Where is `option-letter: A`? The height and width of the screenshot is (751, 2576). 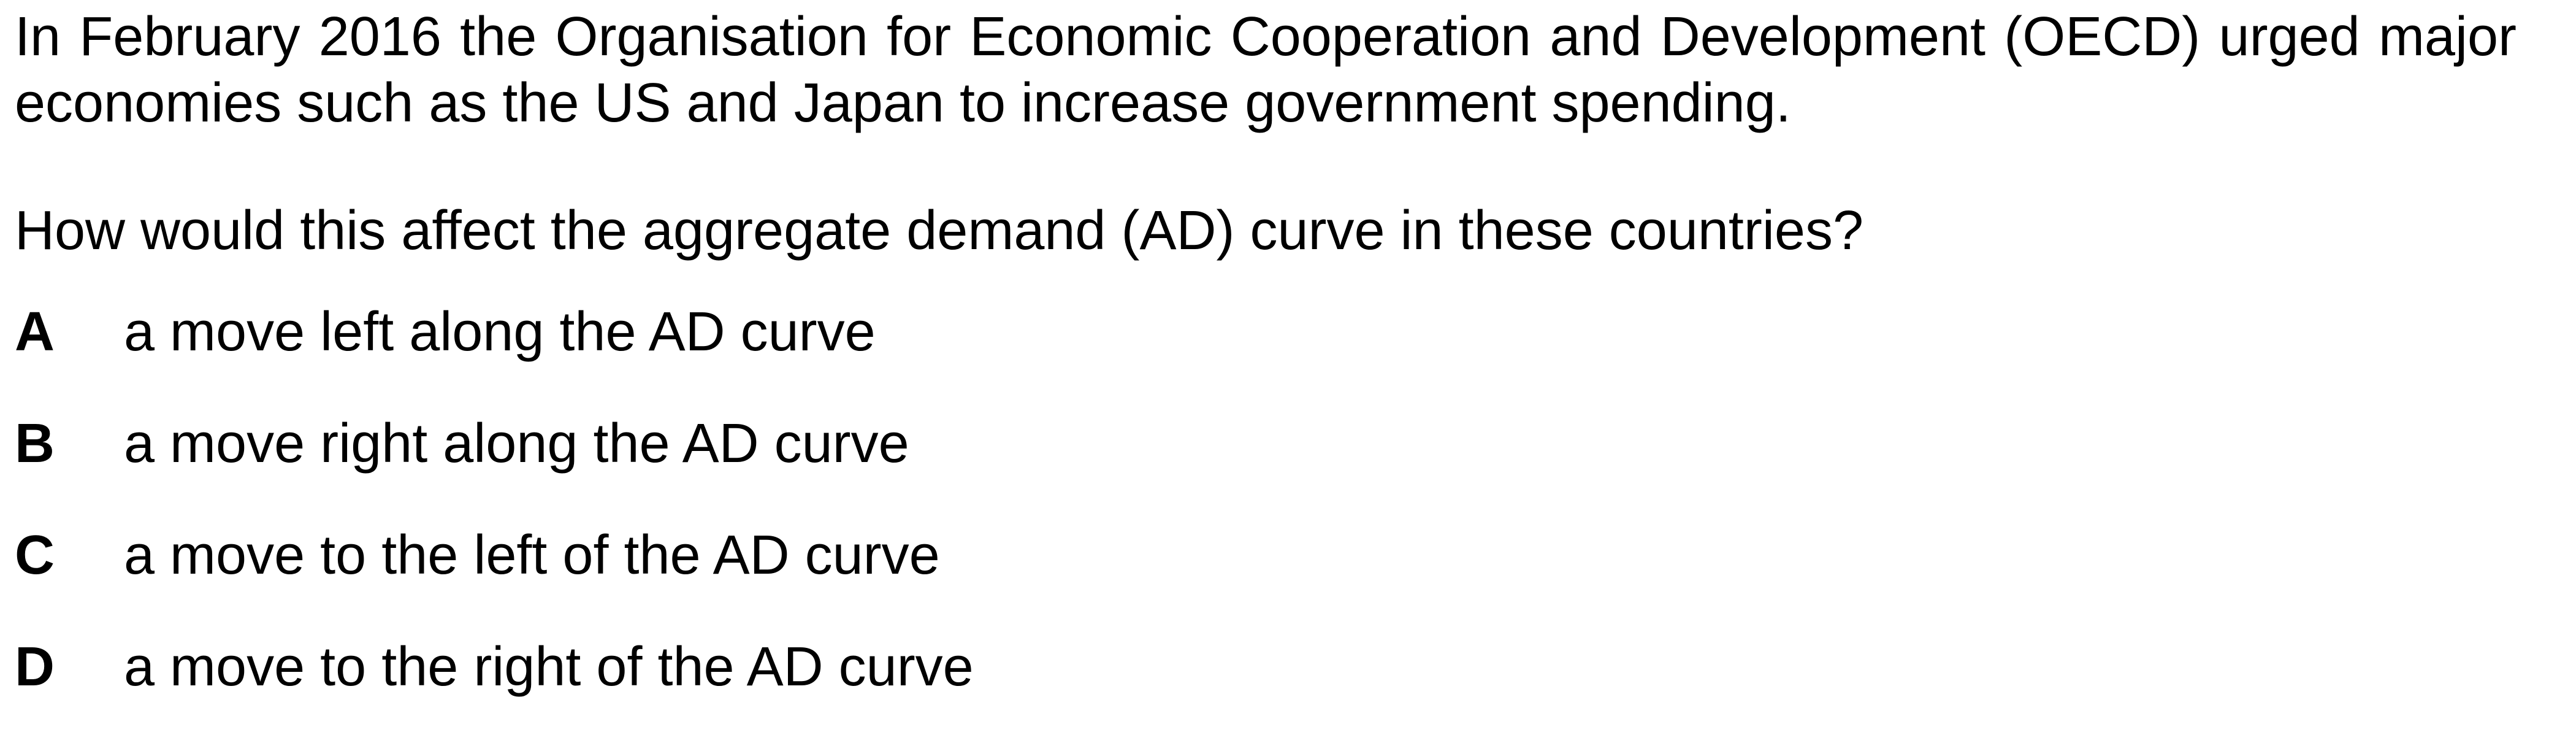
option-letter: A is located at coordinates (35, 332).